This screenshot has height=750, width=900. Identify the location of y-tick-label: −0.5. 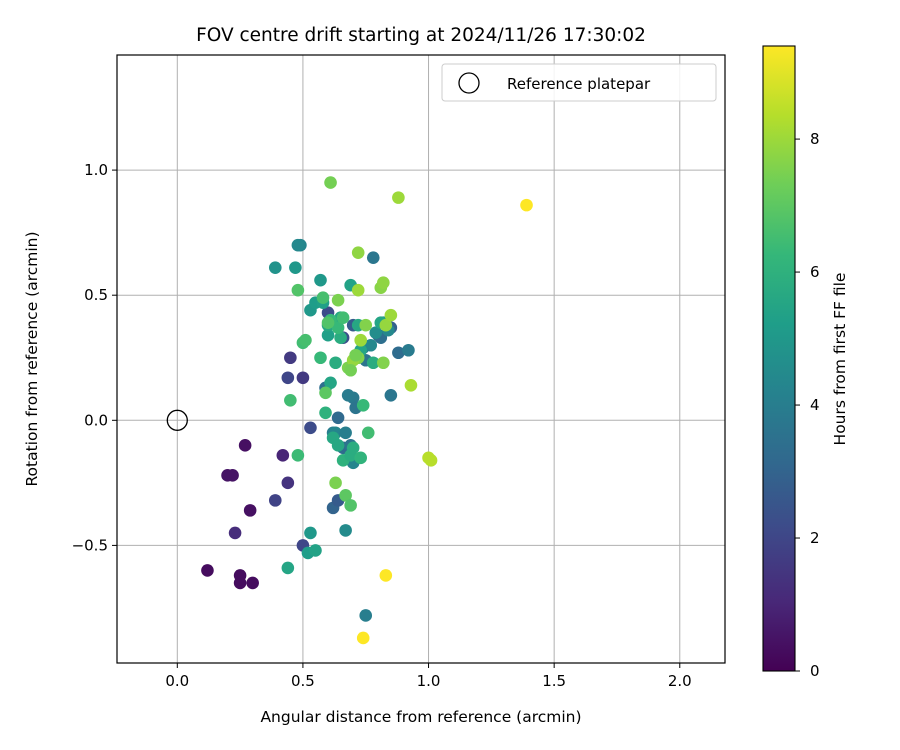
(90, 545).